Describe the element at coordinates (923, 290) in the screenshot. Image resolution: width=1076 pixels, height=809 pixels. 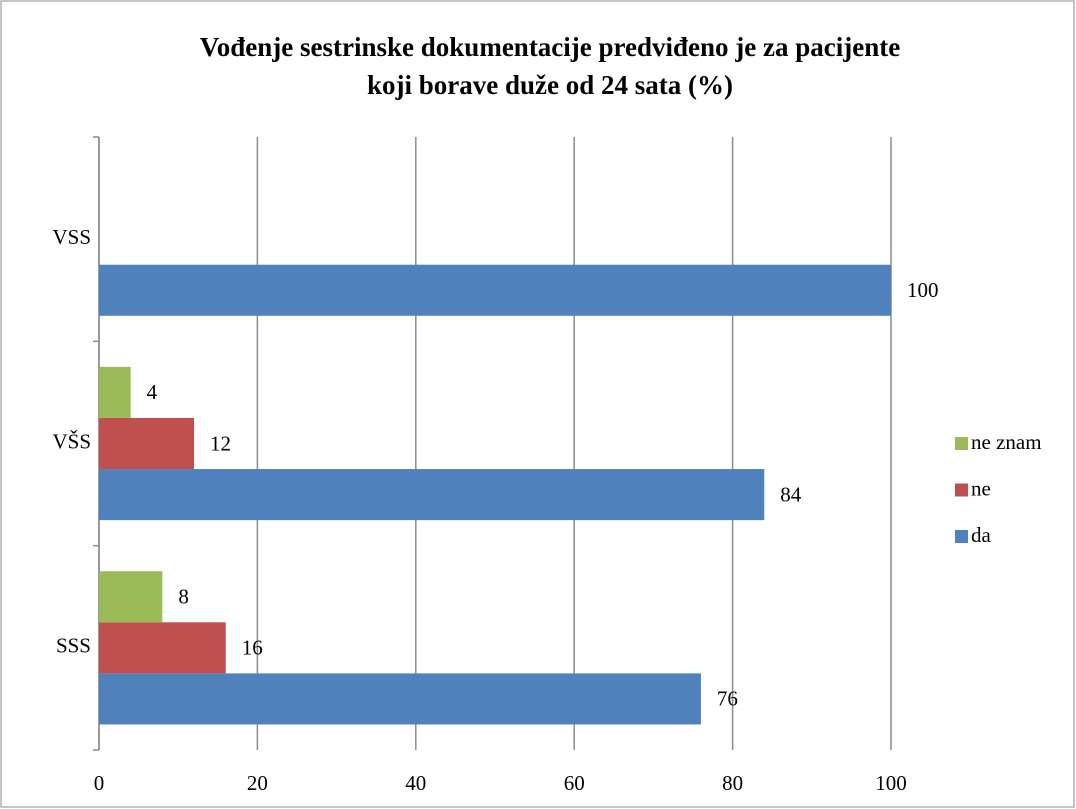
I see `value-label: 100` at that location.